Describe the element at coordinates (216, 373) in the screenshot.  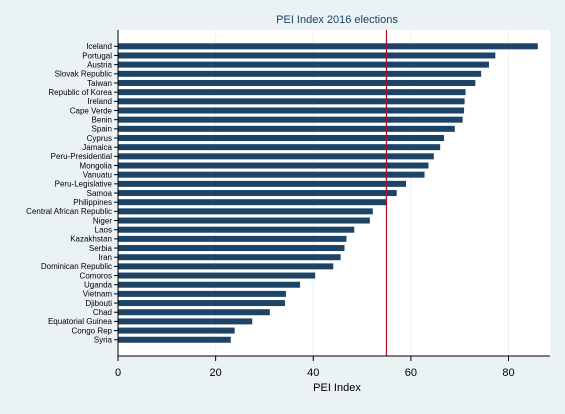
I see `x-tick-label-1: 20` at that location.